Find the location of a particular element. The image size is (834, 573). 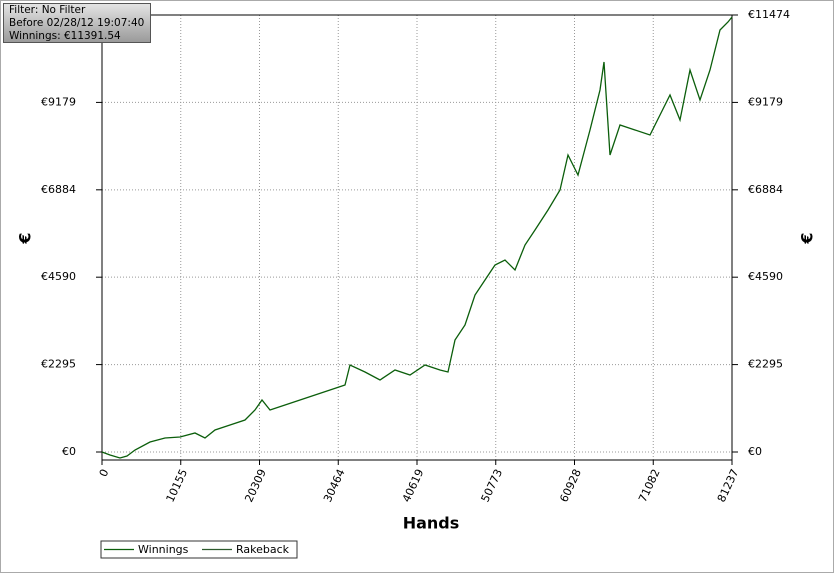

y-tick-label: €0 is located at coordinates (69, 451).